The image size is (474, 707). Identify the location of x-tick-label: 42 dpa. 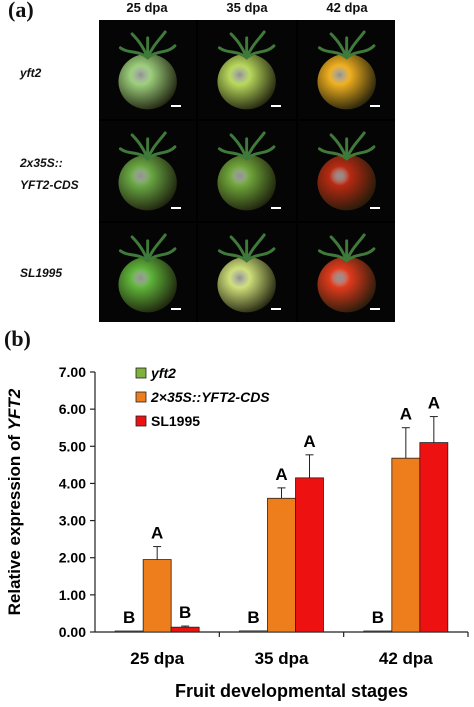
(406, 658).